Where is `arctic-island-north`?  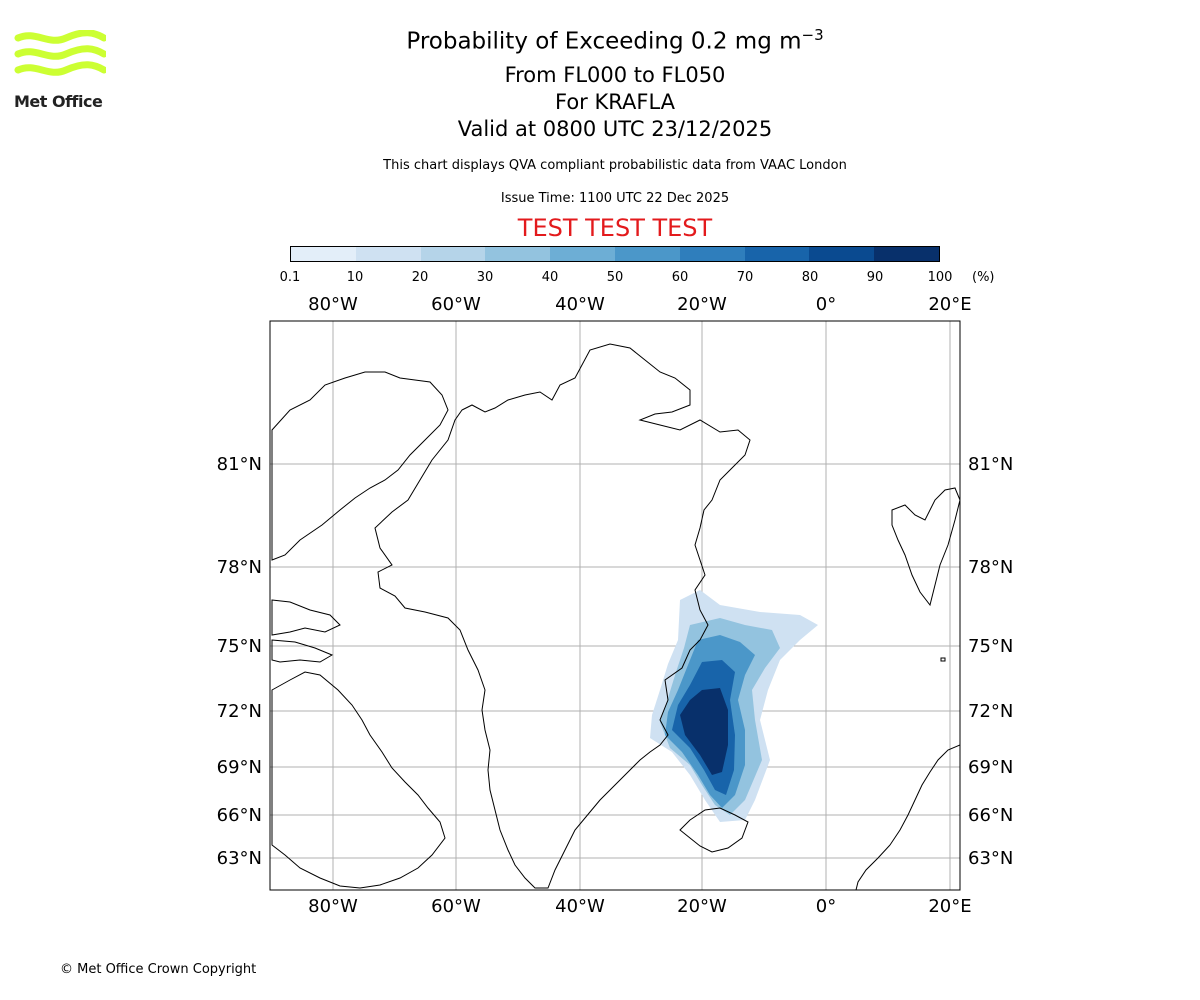 arctic-island-north is located at coordinates (306, 617).